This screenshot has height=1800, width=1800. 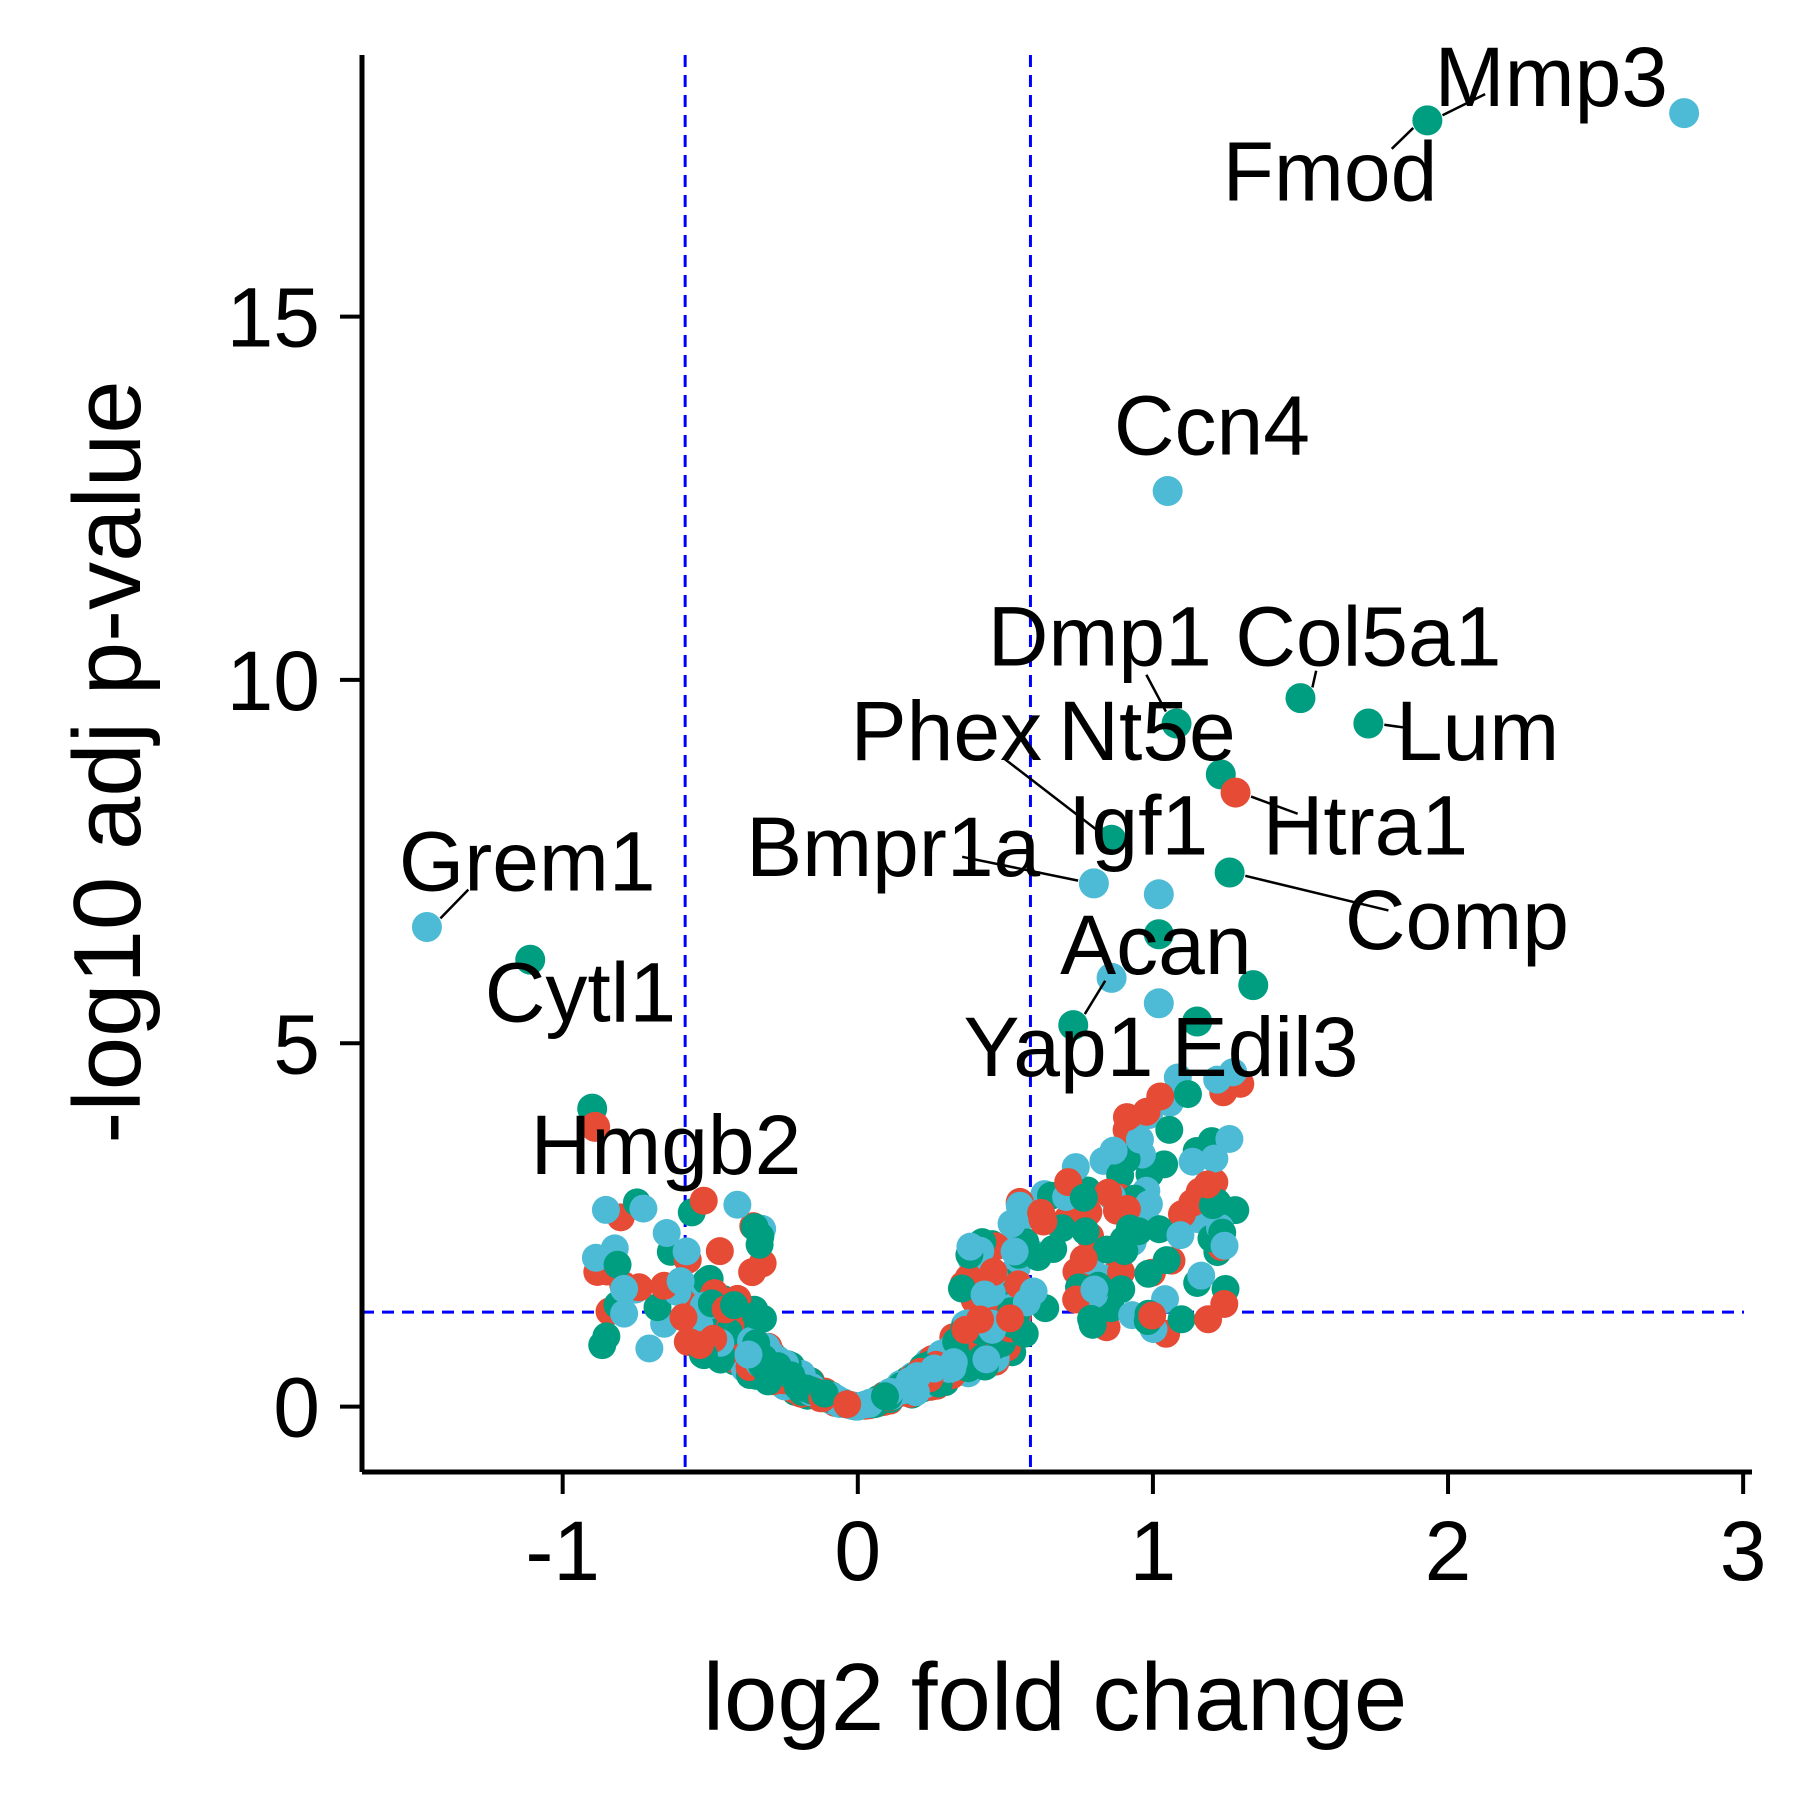 I want to click on gene-label-lum: Lum, so click(x=1477, y=731).